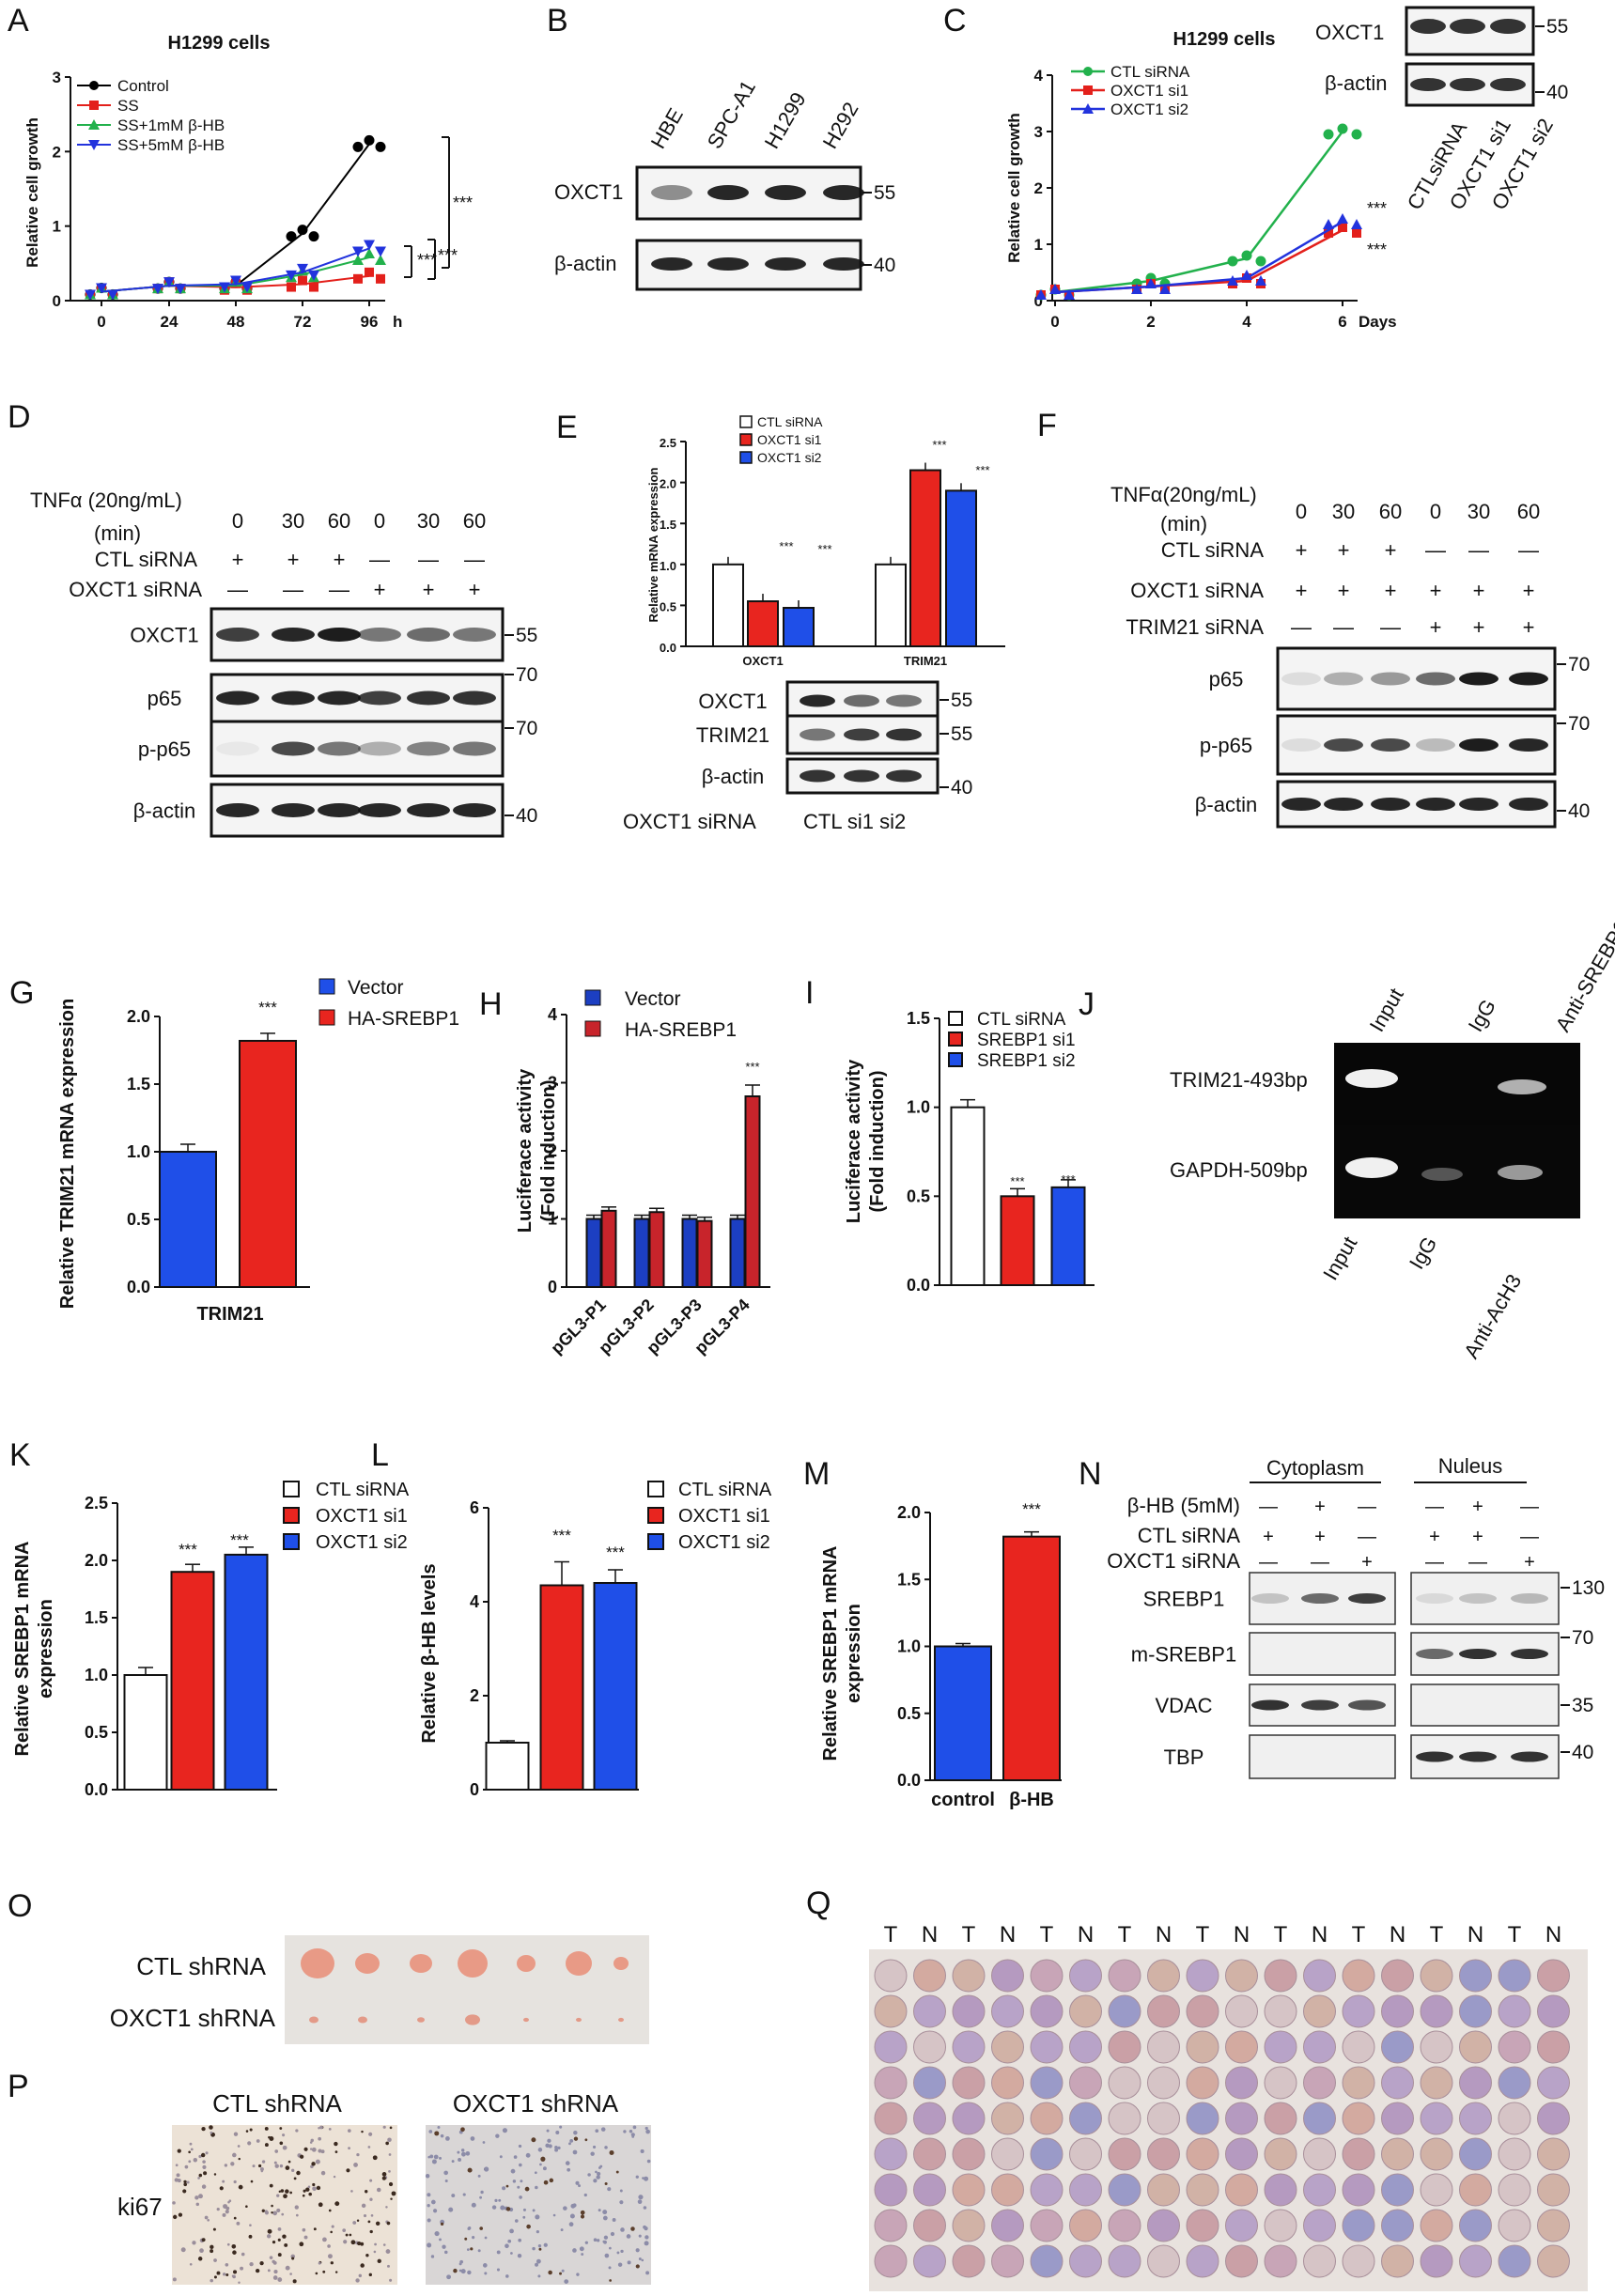 This screenshot has height=2296, width=1615. What do you see at coordinates (653, 999) in the screenshot?
I see `legend-label: Vector` at bounding box center [653, 999].